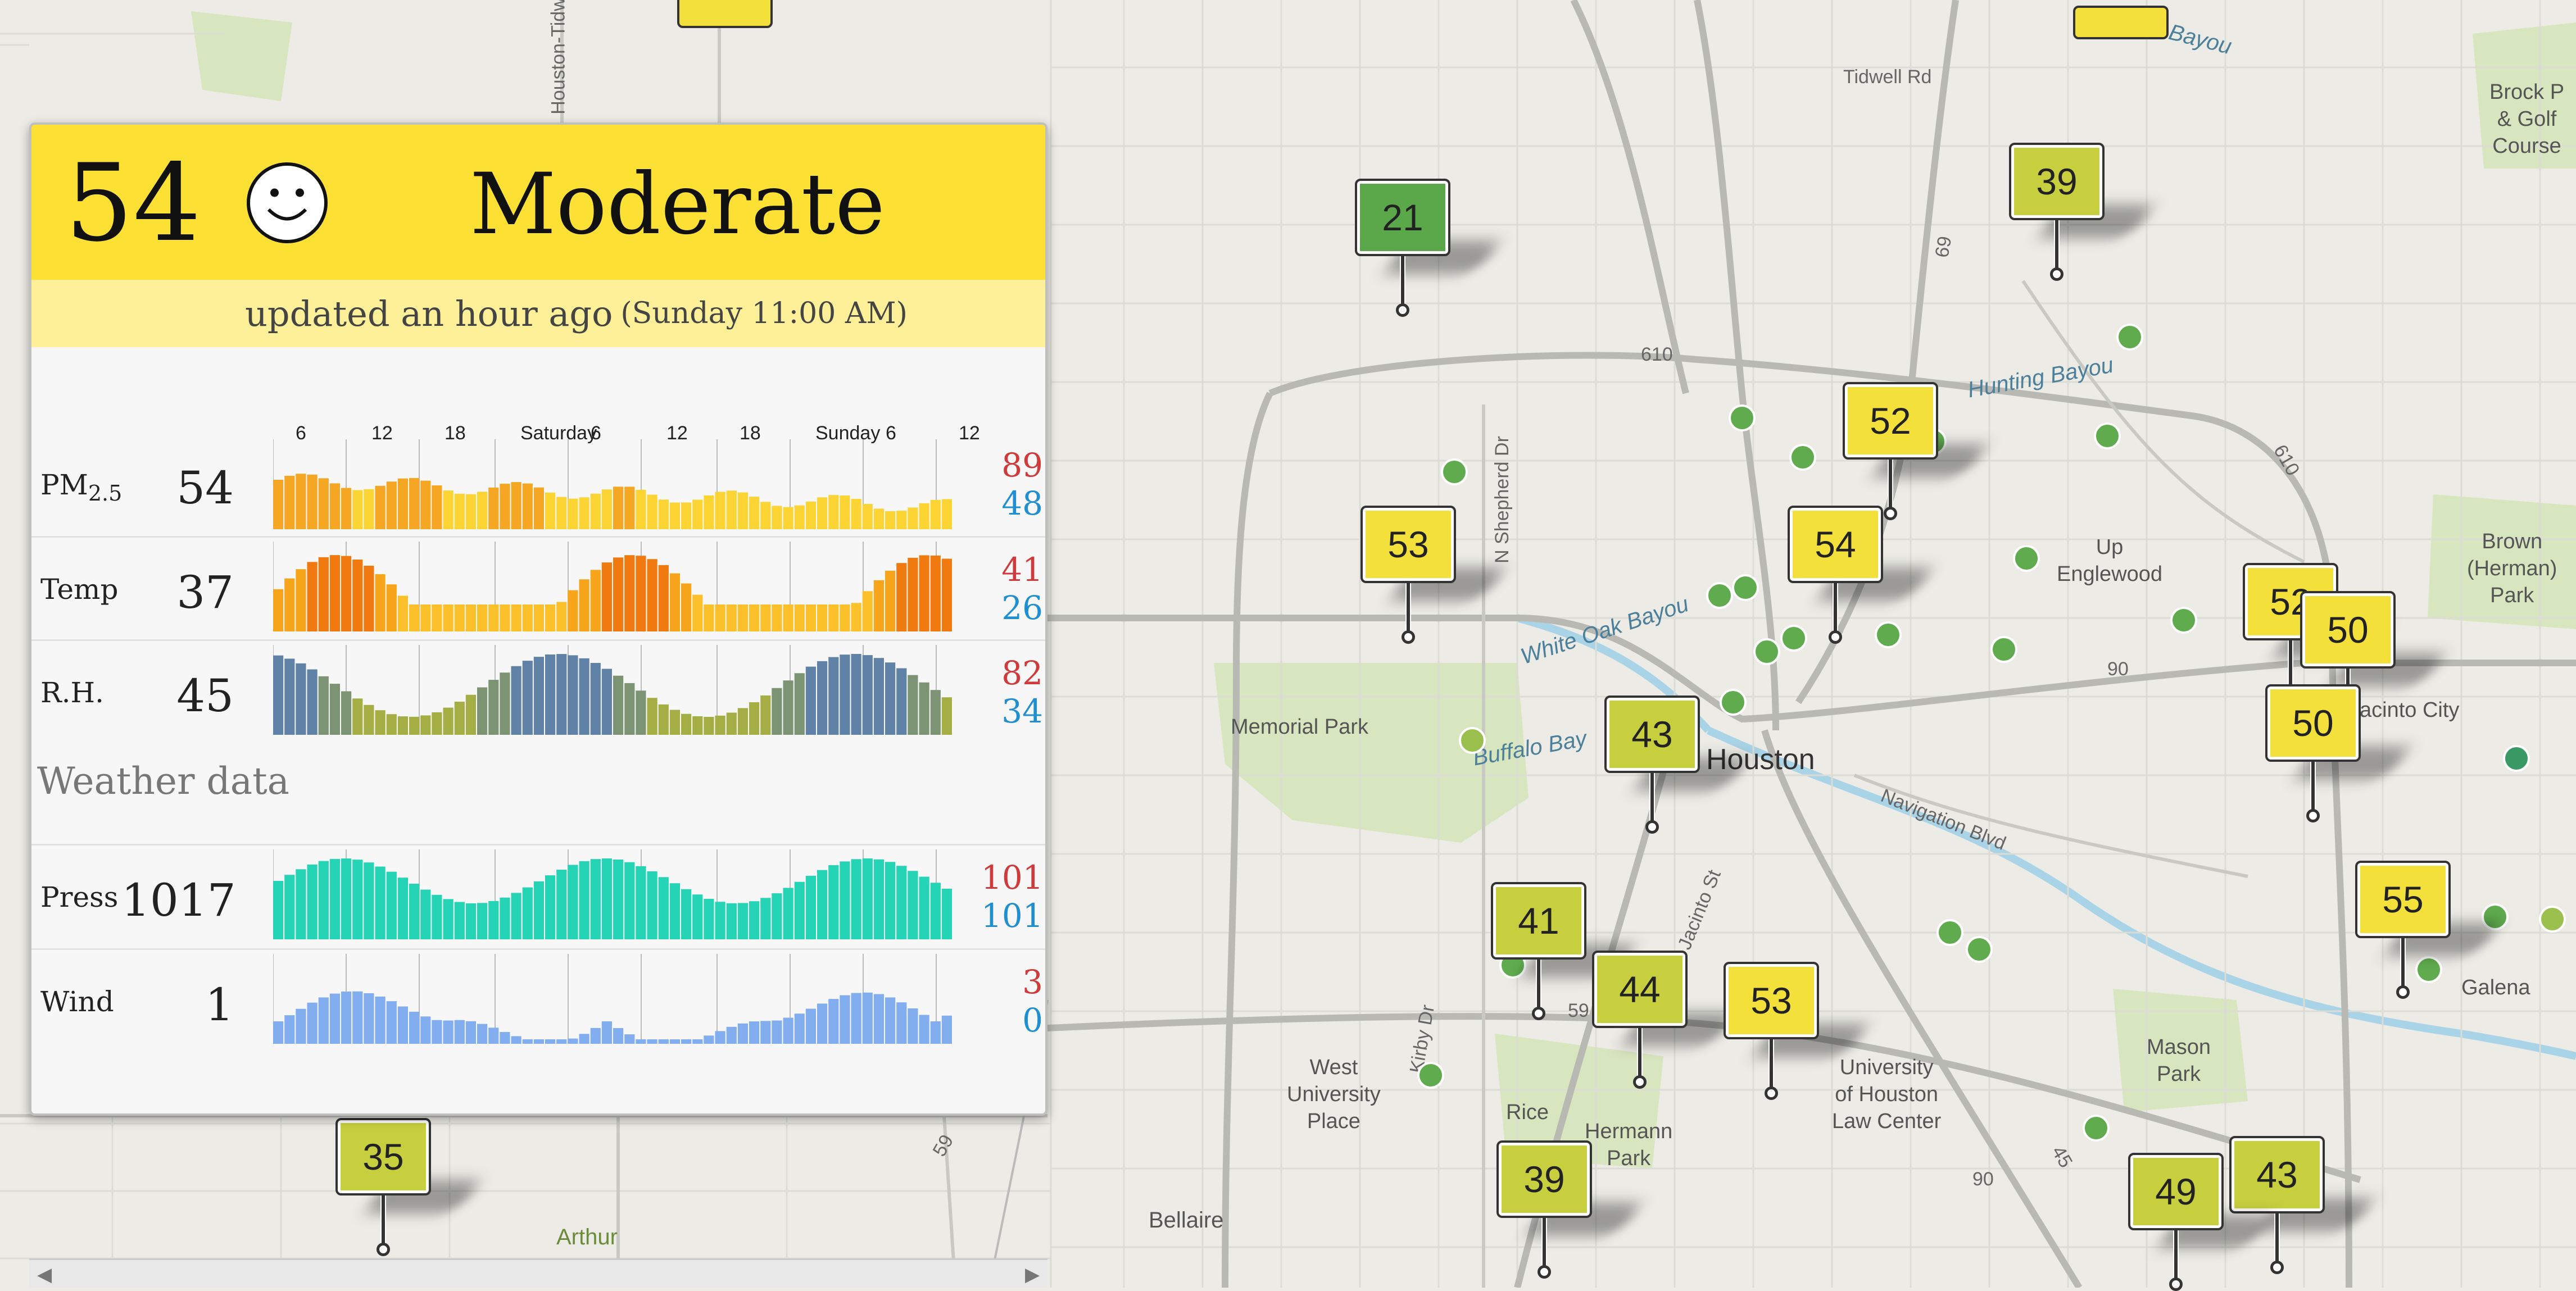 The image size is (2576, 1291). Describe the element at coordinates (2403, 899) in the screenshot. I see `marker-value: 55` at that location.